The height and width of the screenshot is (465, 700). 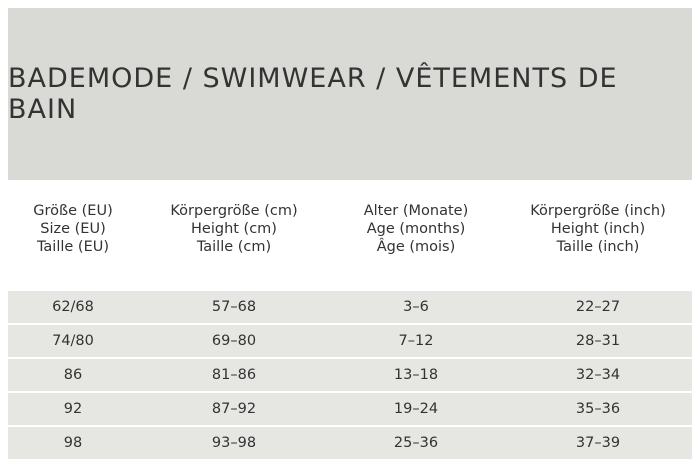 I want to click on table-row: 98 93–98 25–36 37–39, so click(x=350, y=443).